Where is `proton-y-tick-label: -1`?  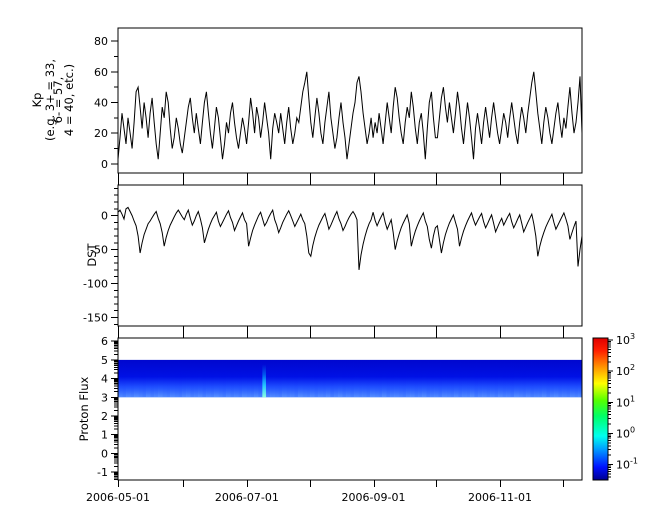 proton-y-tick-label: -1 is located at coordinates (102, 472).